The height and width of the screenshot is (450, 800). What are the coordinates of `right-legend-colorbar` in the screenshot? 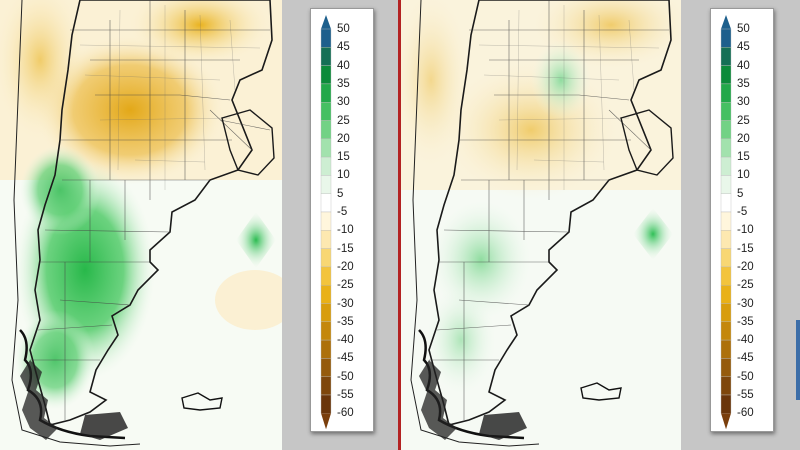 It's located at (726, 222).